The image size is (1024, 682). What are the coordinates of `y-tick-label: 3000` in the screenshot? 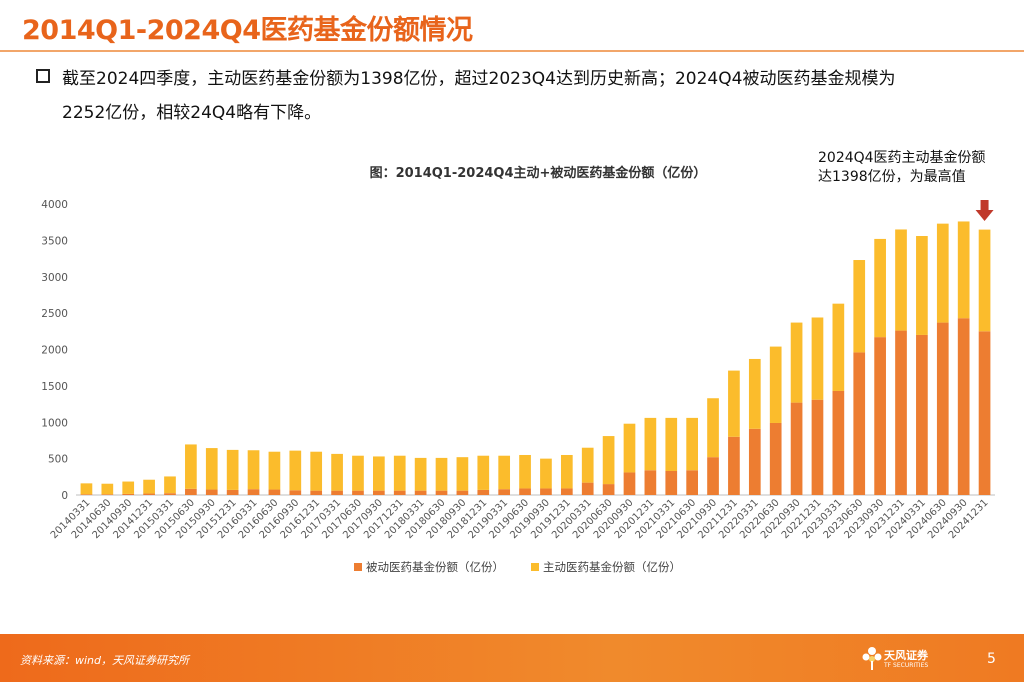 It's located at (54, 278).